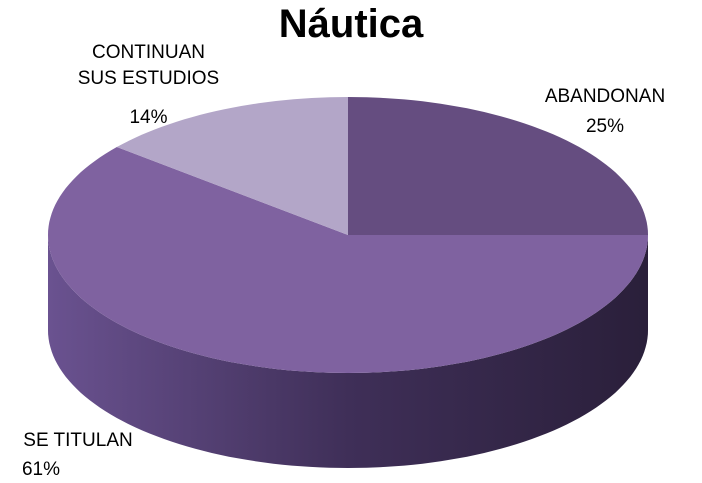  What do you see at coordinates (148, 117) in the screenshot?
I see `slice-value-label: 14%` at bounding box center [148, 117].